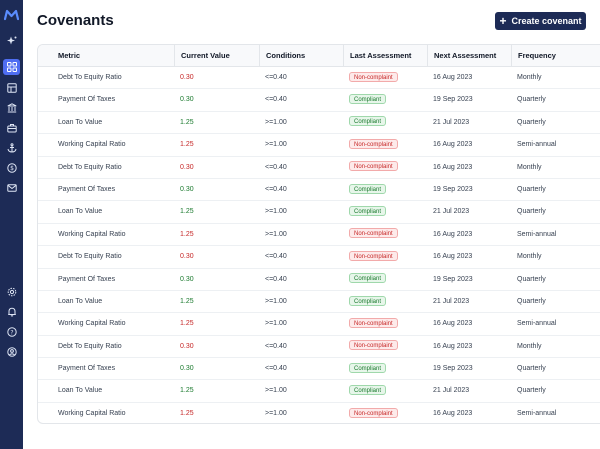  Describe the element at coordinates (11, 188) in the screenshot. I see `mail-icon` at that location.